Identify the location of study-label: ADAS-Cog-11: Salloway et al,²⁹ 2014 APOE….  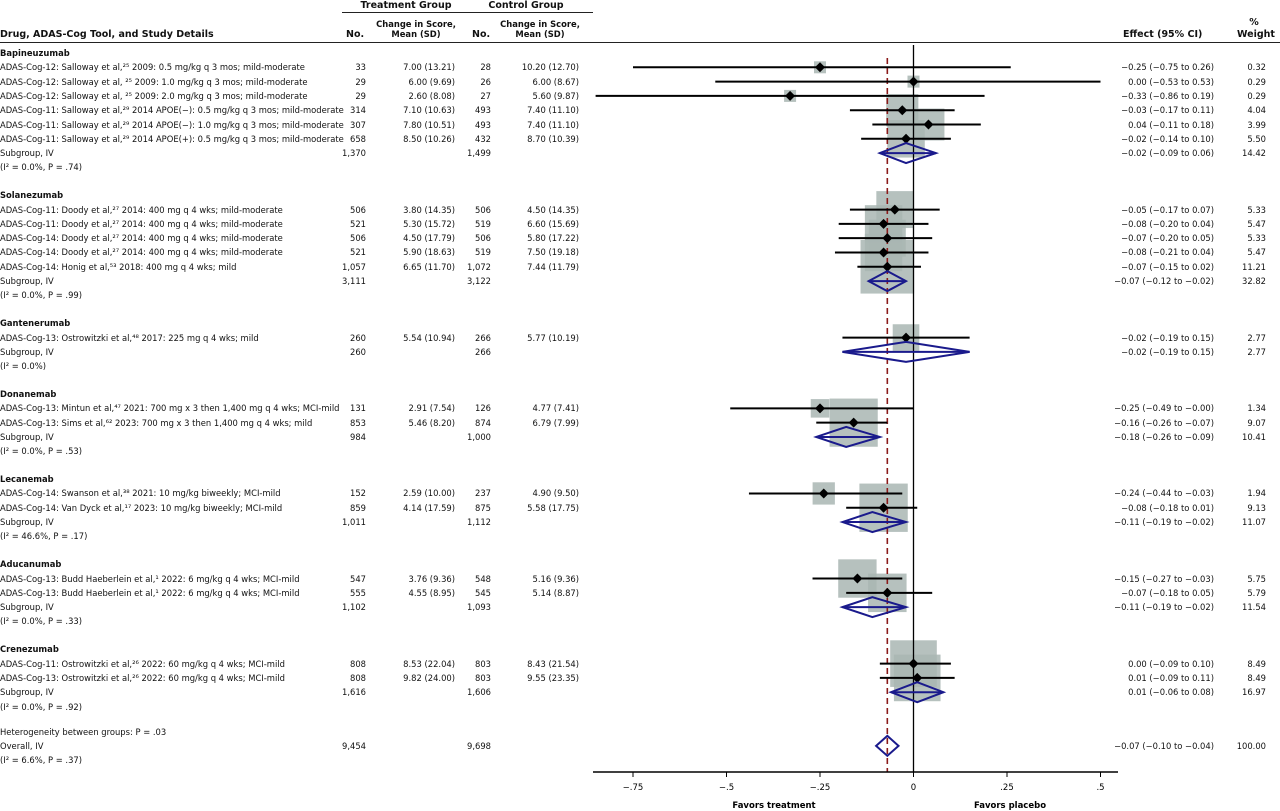
(172, 138).